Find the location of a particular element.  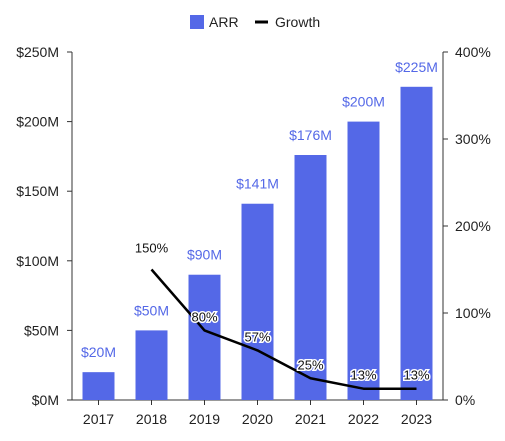

bar-label-2017: $20M is located at coordinates (98, 352).